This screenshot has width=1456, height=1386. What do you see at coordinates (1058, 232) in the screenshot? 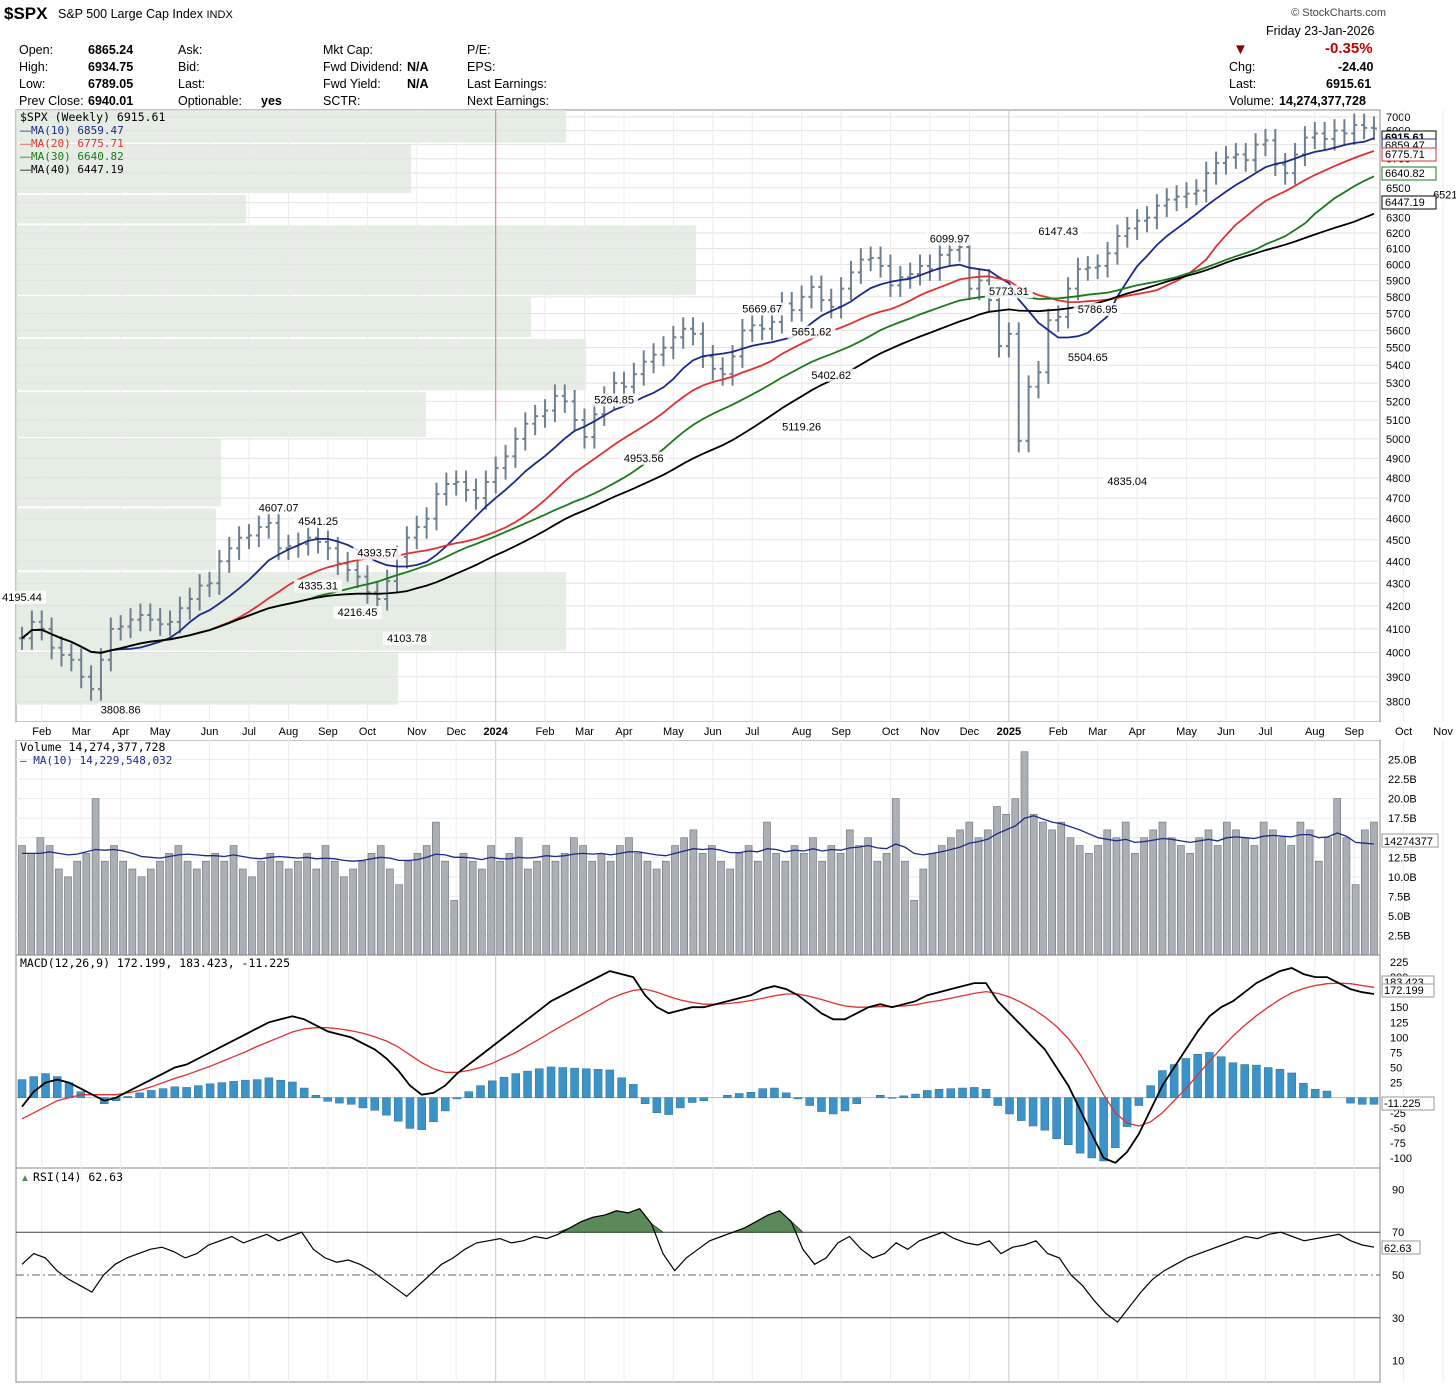
I see `price-annotation: 6147.43` at bounding box center [1058, 232].